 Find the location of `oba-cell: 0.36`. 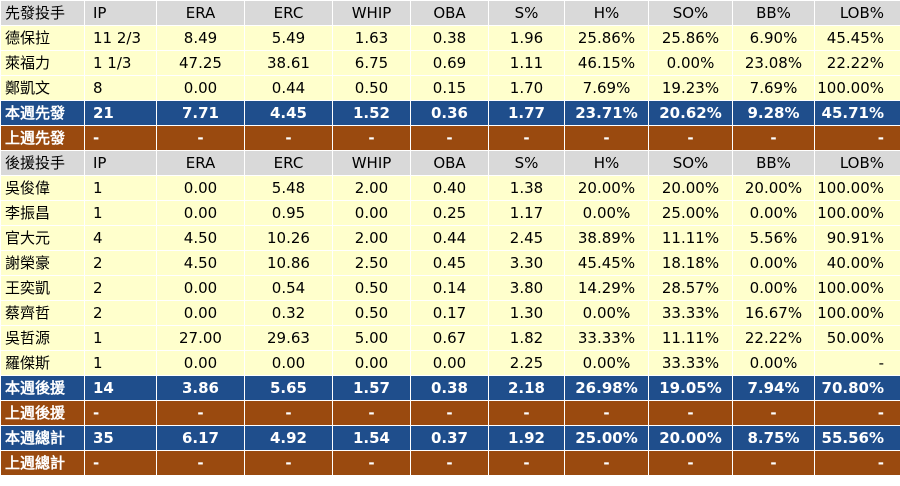

oba-cell: 0.36 is located at coordinates (449, 113).